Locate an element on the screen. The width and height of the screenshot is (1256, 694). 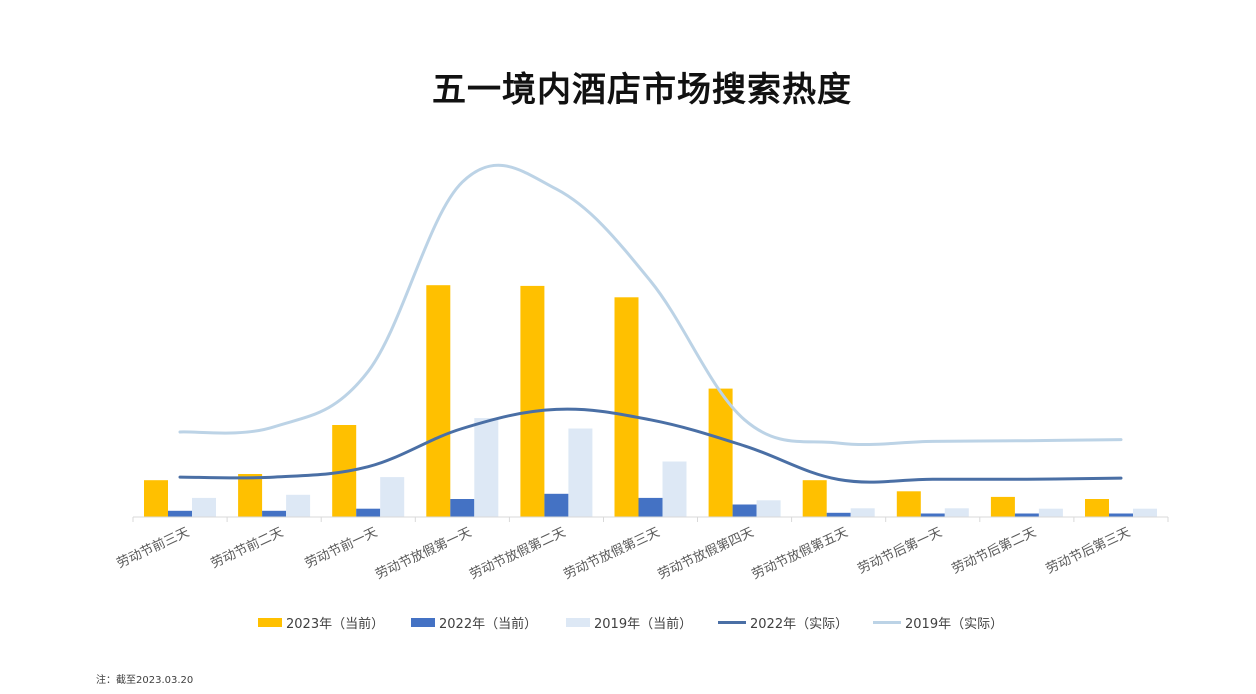
legend-label-2019-current: 2019年（当前） is located at coordinates (643, 624).